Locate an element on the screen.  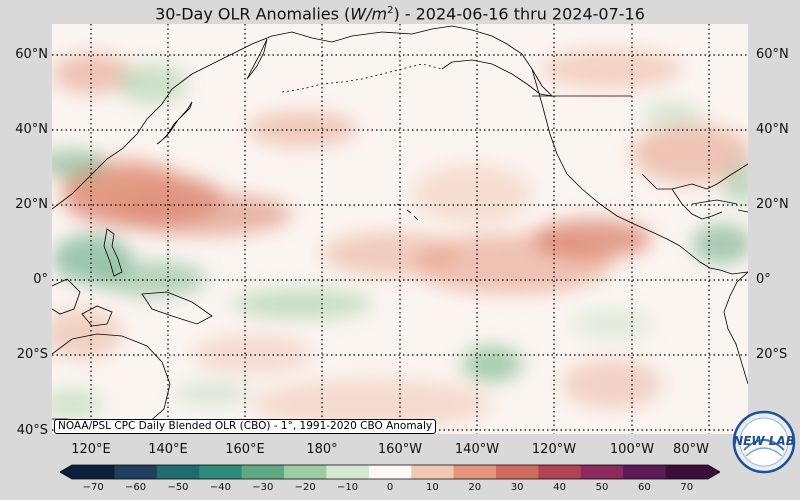
lat-label-0-right: 0° is located at coordinates (763, 279).